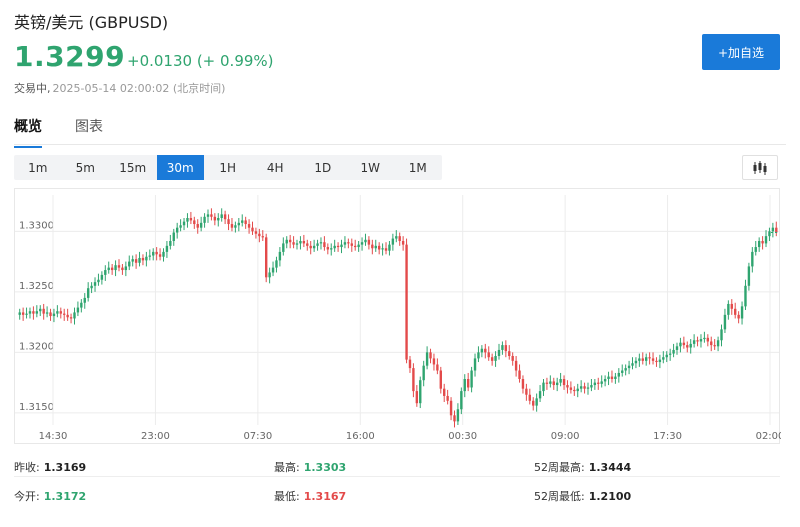 Image resolution: width=800 pixels, height=527 pixels. What do you see at coordinates (360, 436) in the screenshot?
I see `x-tick-label: 16:00` at bounding box center [360, 436].